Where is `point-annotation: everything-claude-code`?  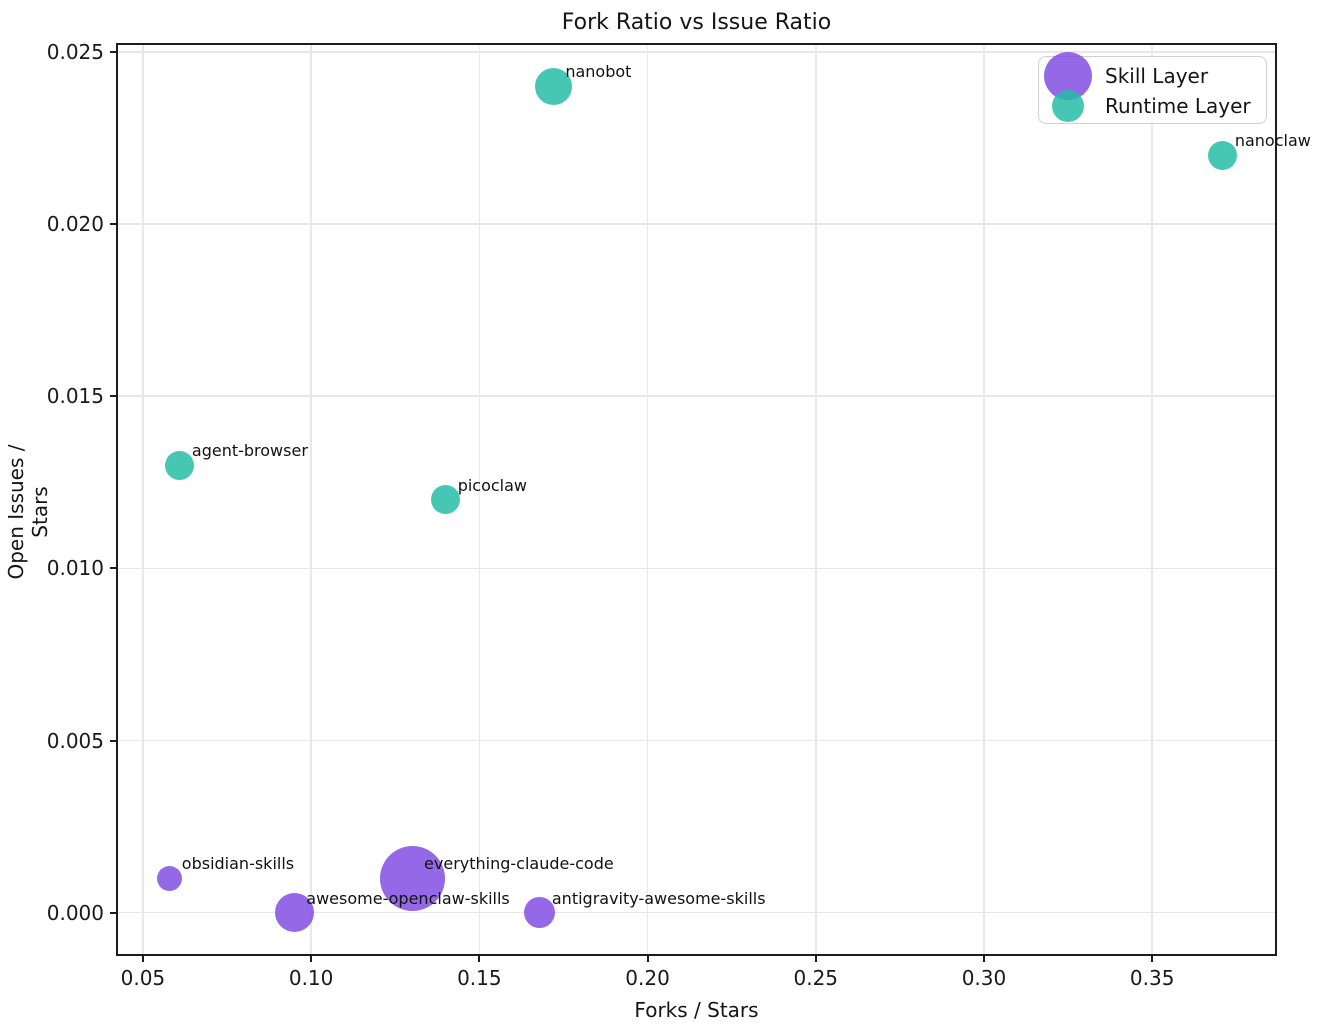 point-annotation: everything-claude-code is located at coordinates (519, 864).